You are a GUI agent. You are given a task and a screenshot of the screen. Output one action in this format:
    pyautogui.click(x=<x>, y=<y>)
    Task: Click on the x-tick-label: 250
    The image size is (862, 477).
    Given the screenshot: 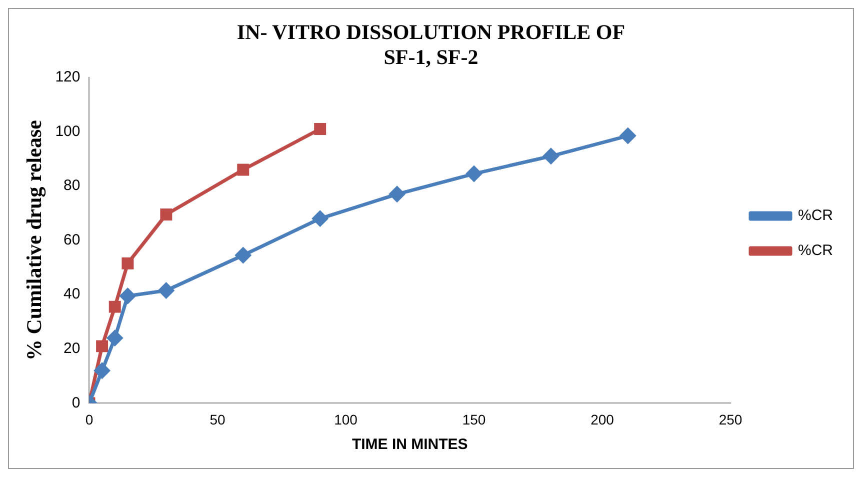 What is the action you would take?
    pyautogui.click(x=730, y=419)
    